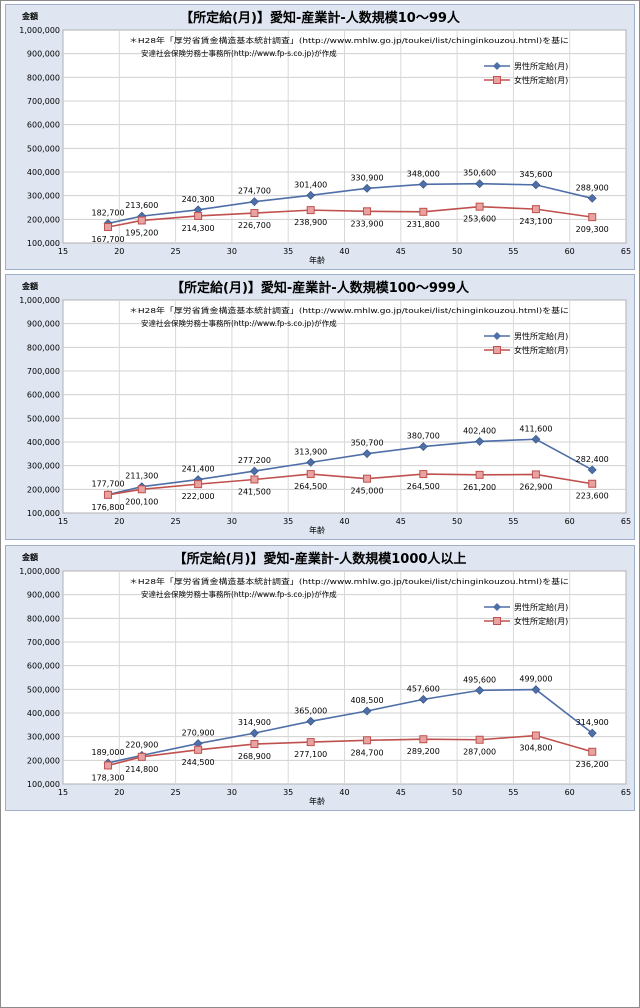 This screenshot has width=640, height=1008. I want to click on y-axis-label: 金額, so click(29, 286).